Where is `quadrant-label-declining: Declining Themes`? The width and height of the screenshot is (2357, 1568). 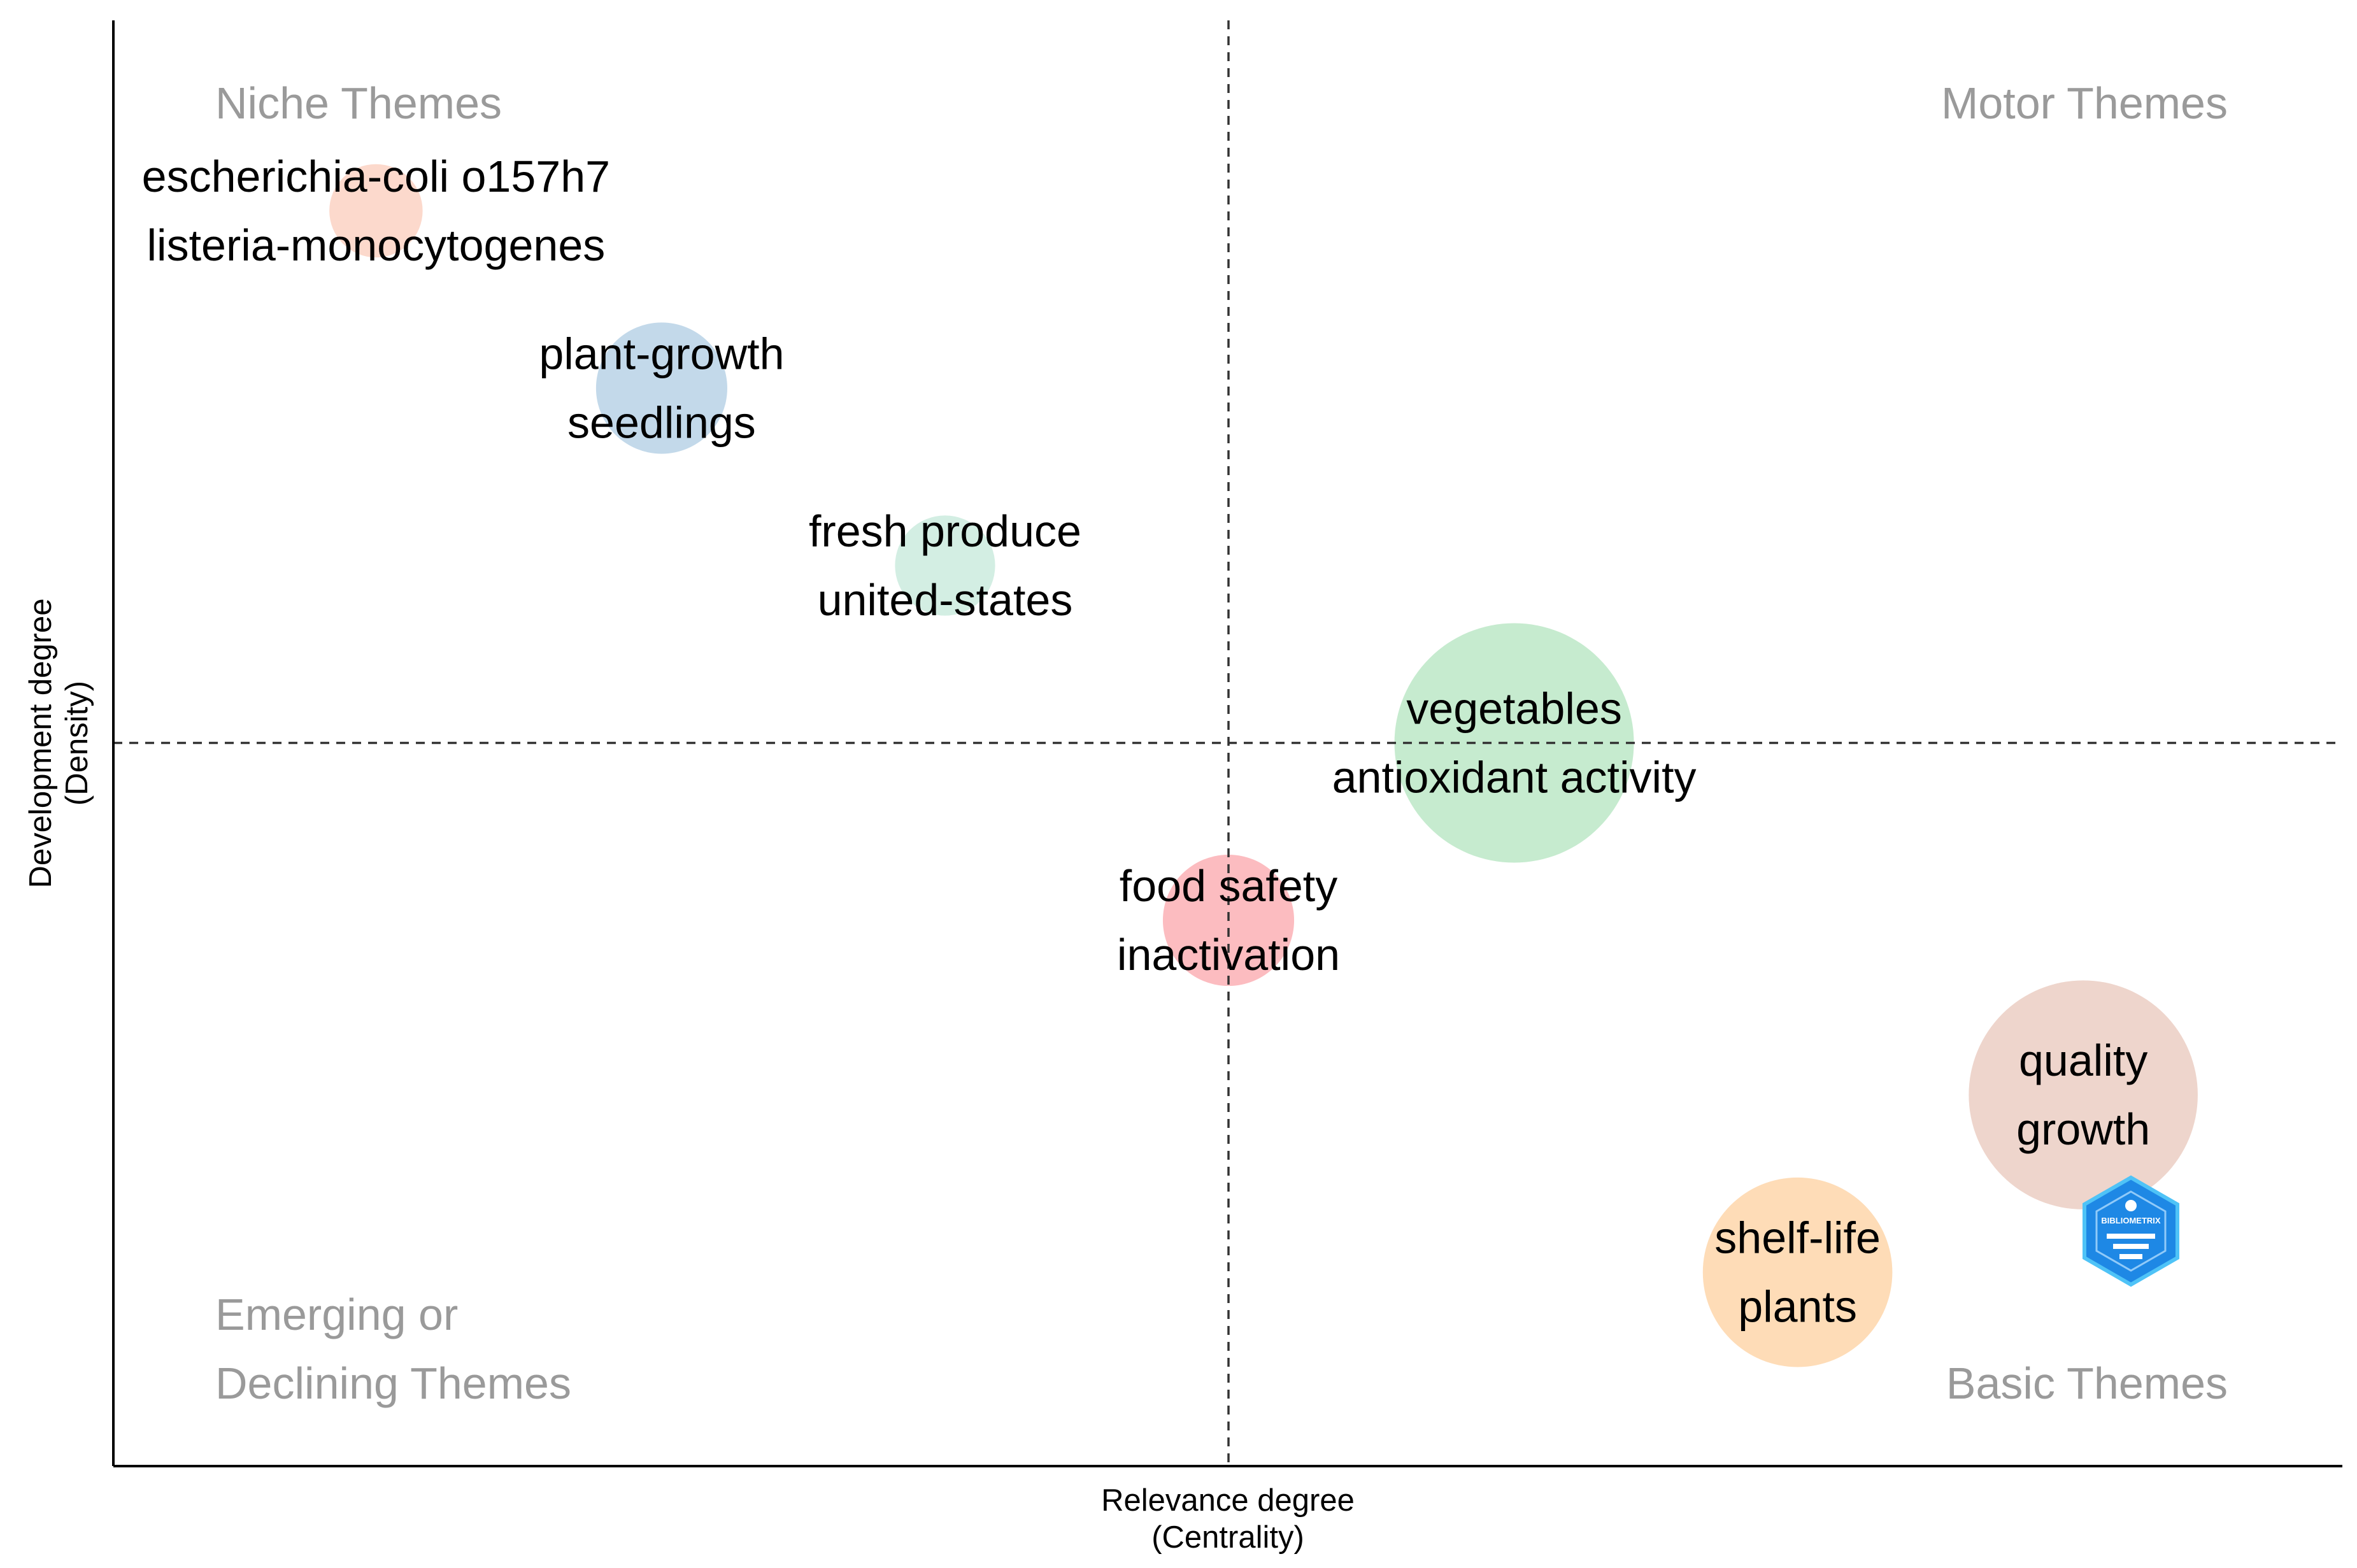 quadrant-label-declining: Declining Themes is located at coordinates (393, 1383).